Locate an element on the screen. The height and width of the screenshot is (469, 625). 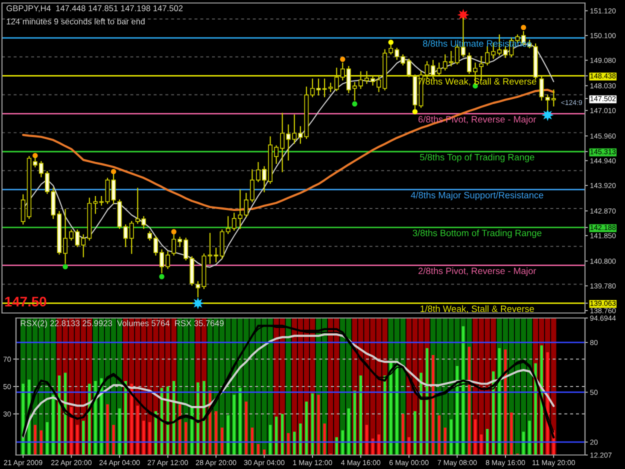
ref-line-label: 1/8th Weak, Stall & Reverse is located at coordinates (477, 309).